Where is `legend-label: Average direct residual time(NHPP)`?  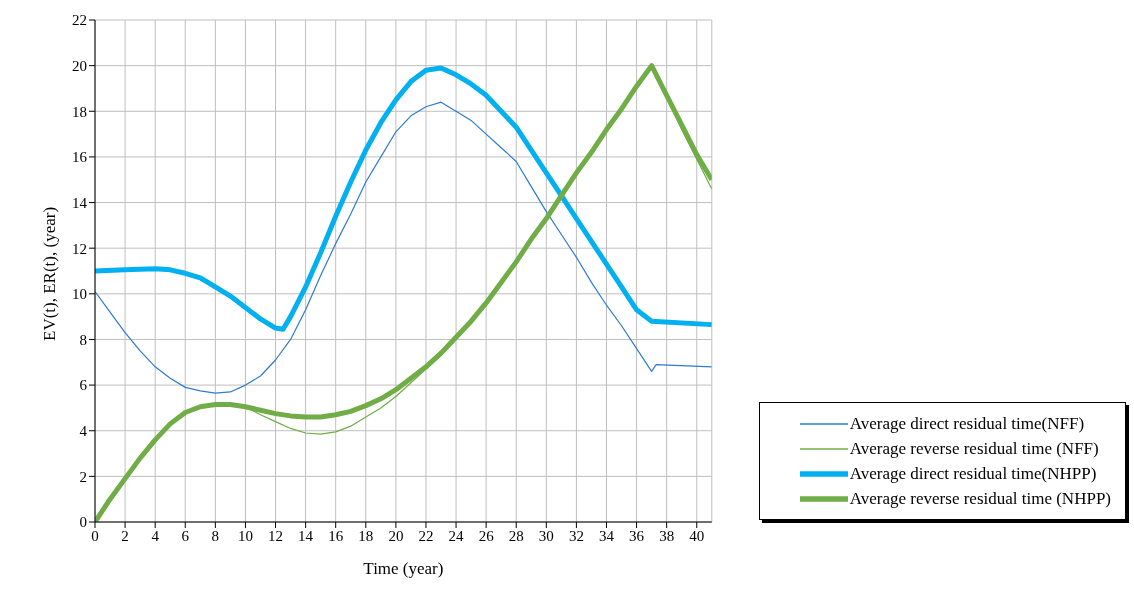 legend-label: Average direct residual time(NHPP) is located at coordinates (973, 473).